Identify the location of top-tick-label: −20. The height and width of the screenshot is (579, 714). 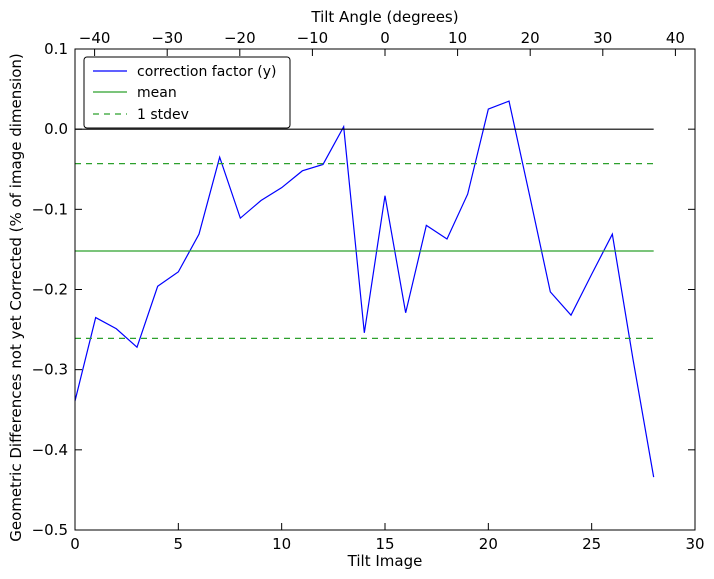
(240, 38).